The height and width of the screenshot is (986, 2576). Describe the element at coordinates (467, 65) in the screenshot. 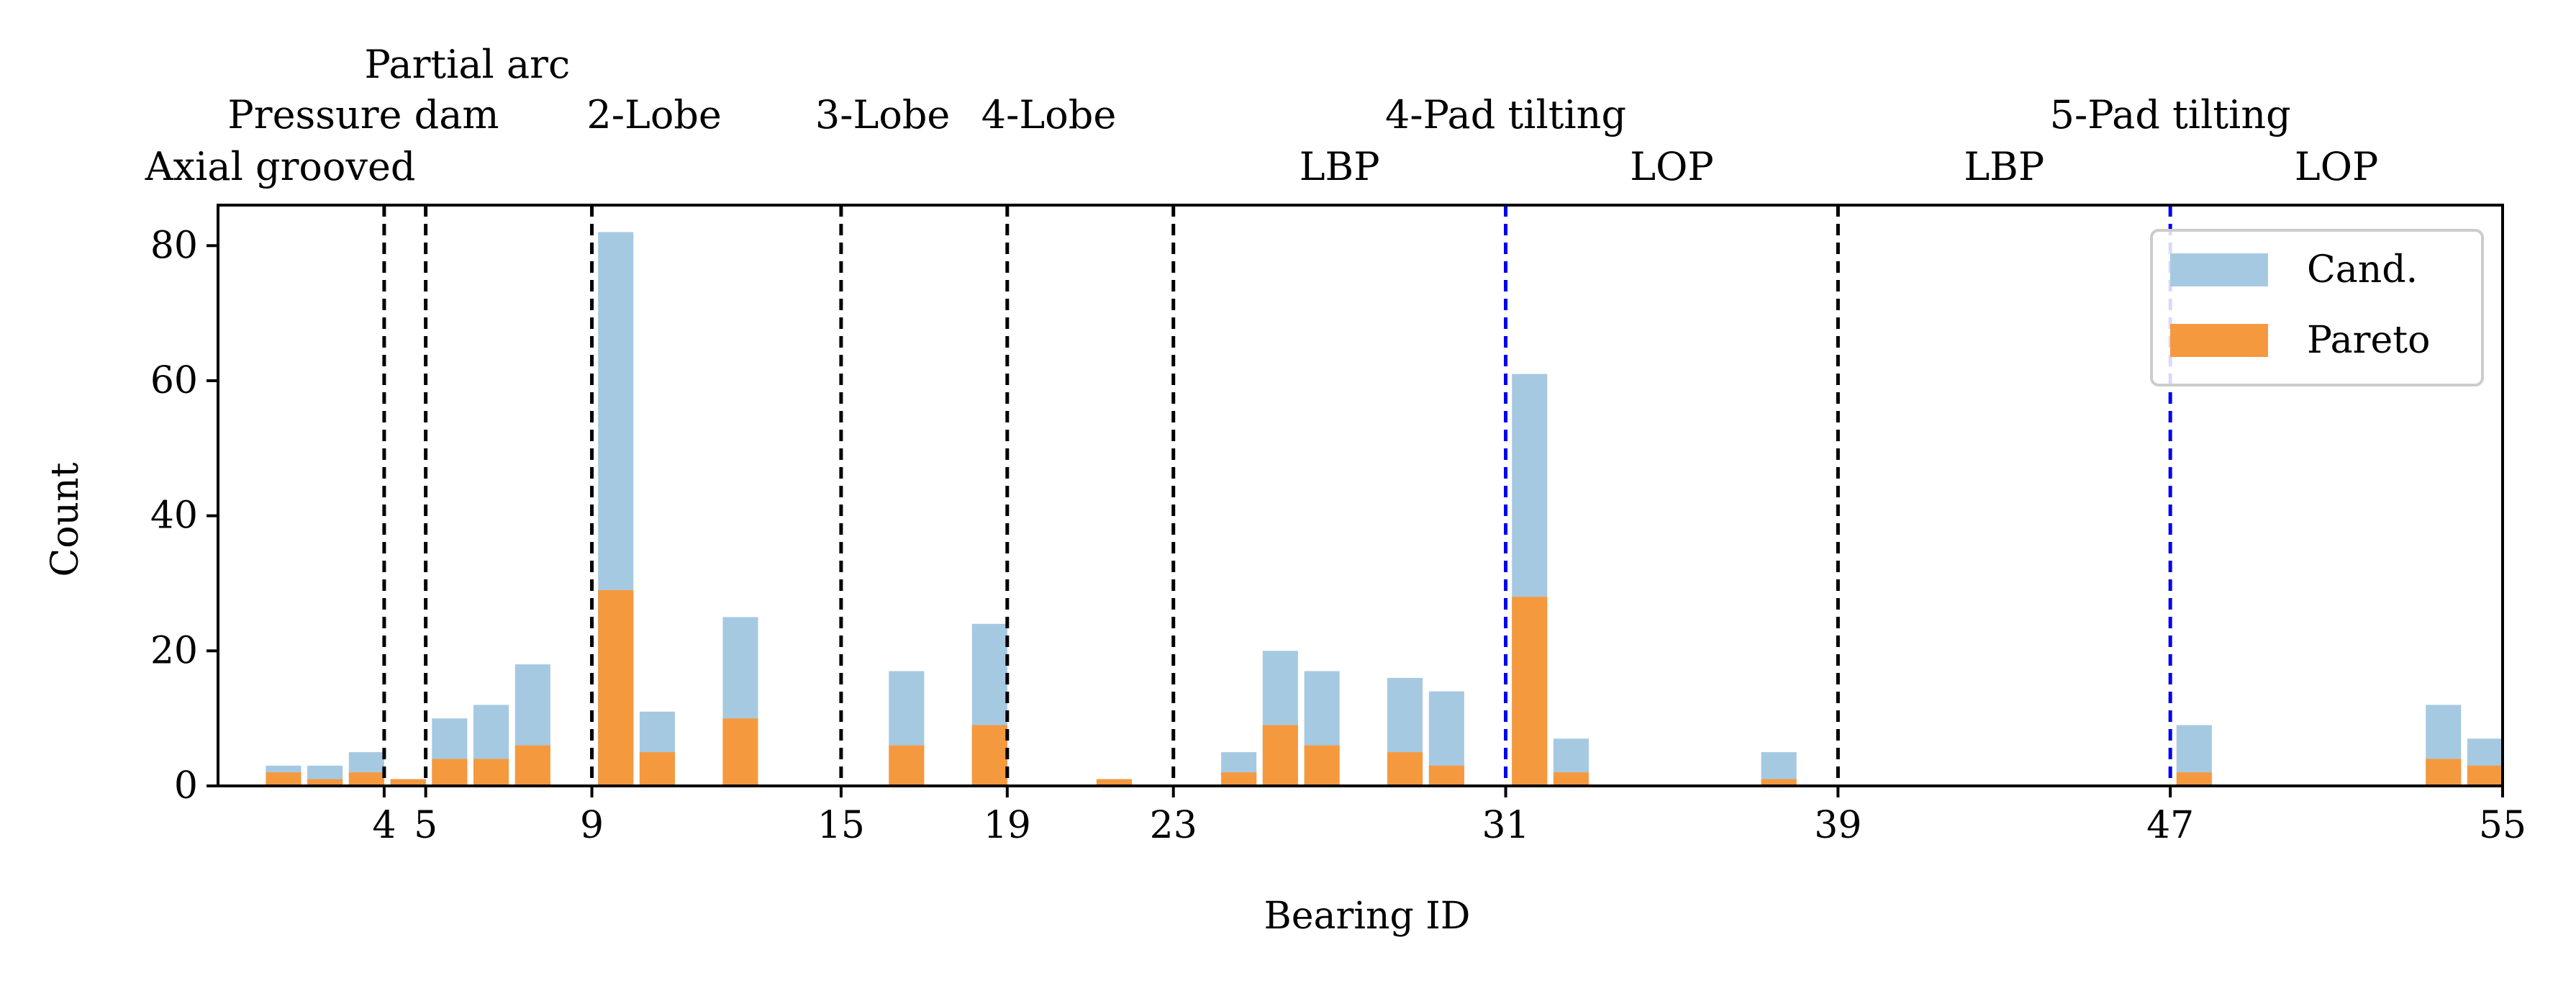

I see `annotation-2: Partial arc` at that location.